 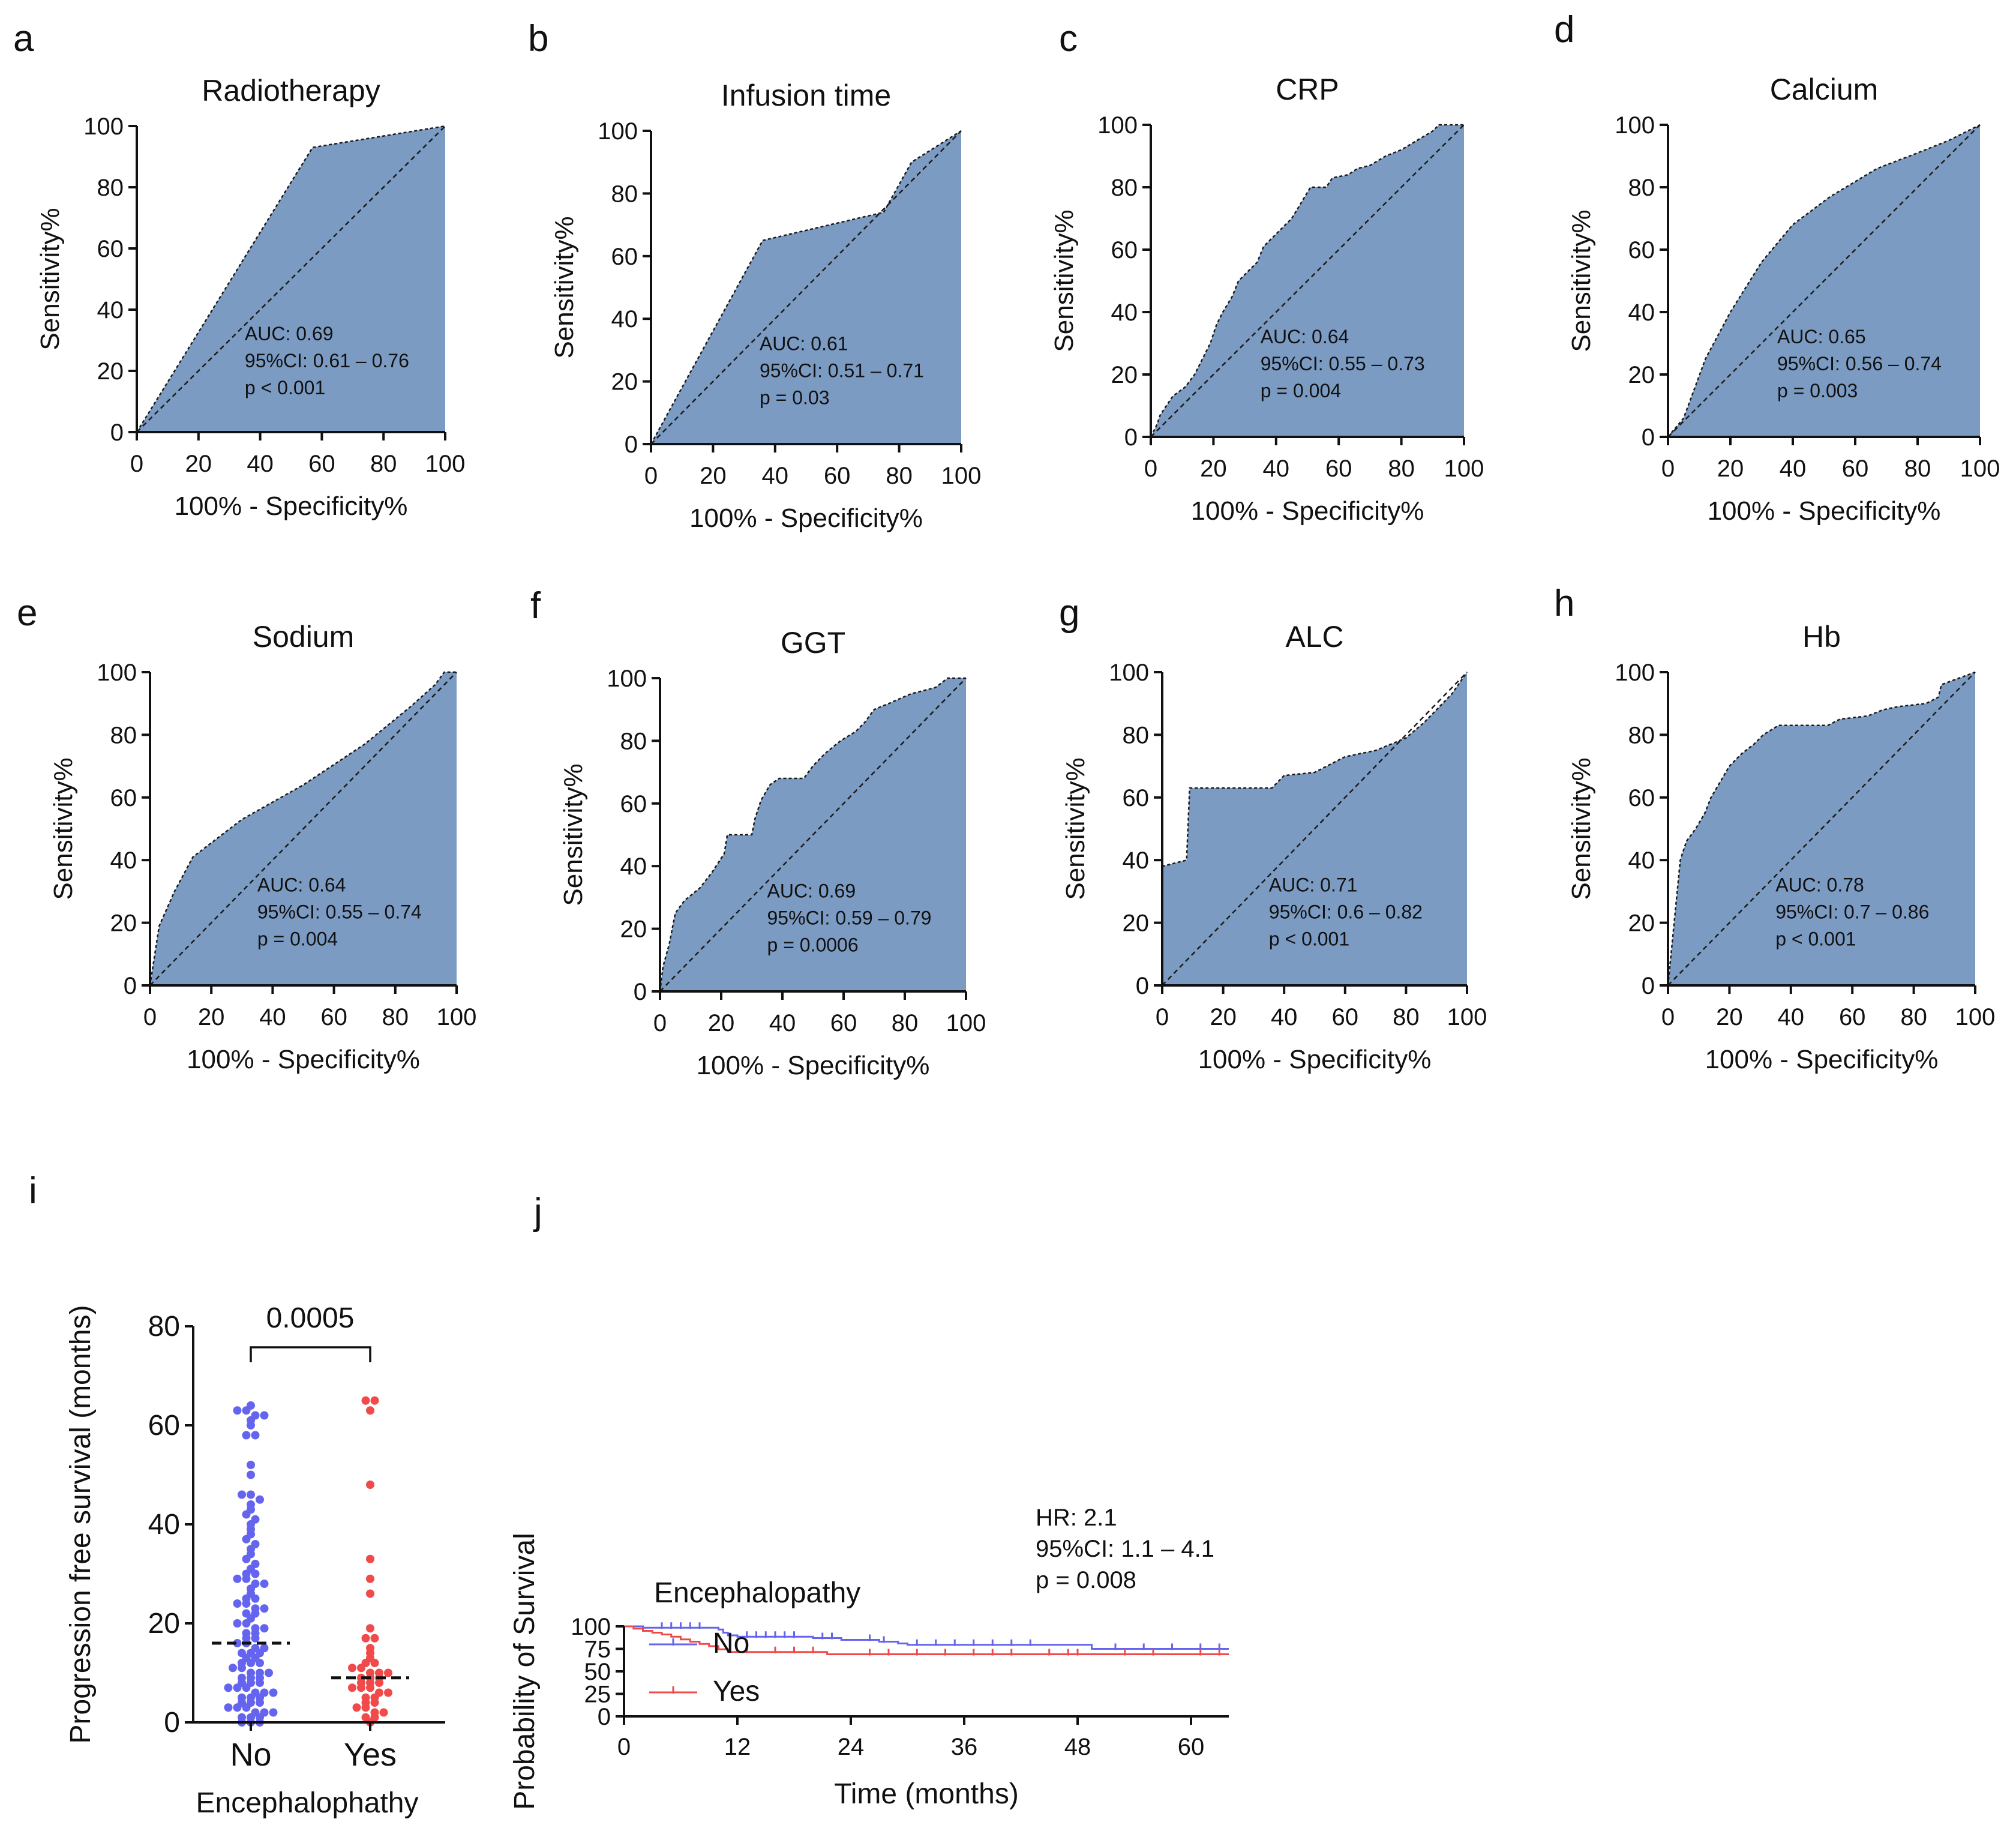 I want to click on x-axis-label: Encephalophathy, so click(x=307, y=1803).